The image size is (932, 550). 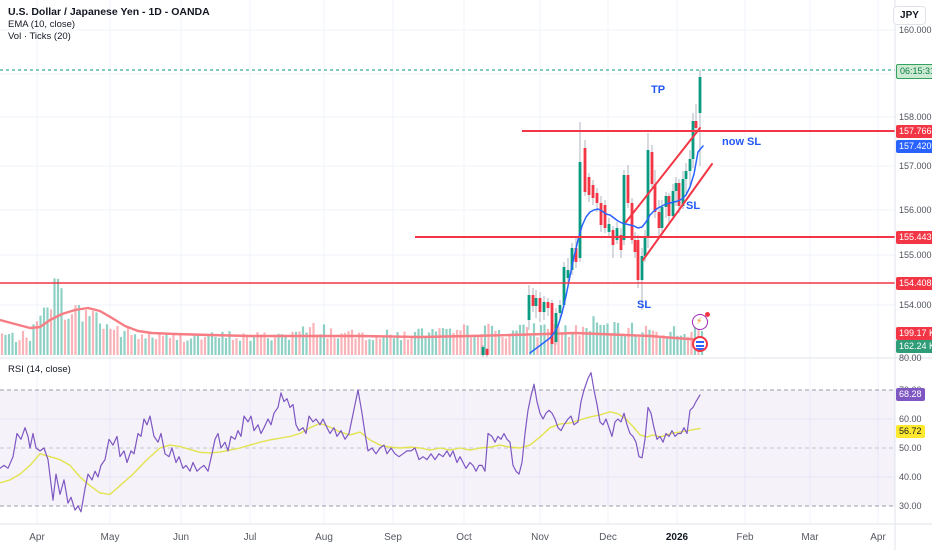 I want to click on text-annotation-tp: TP, so click(x=658, y=90).